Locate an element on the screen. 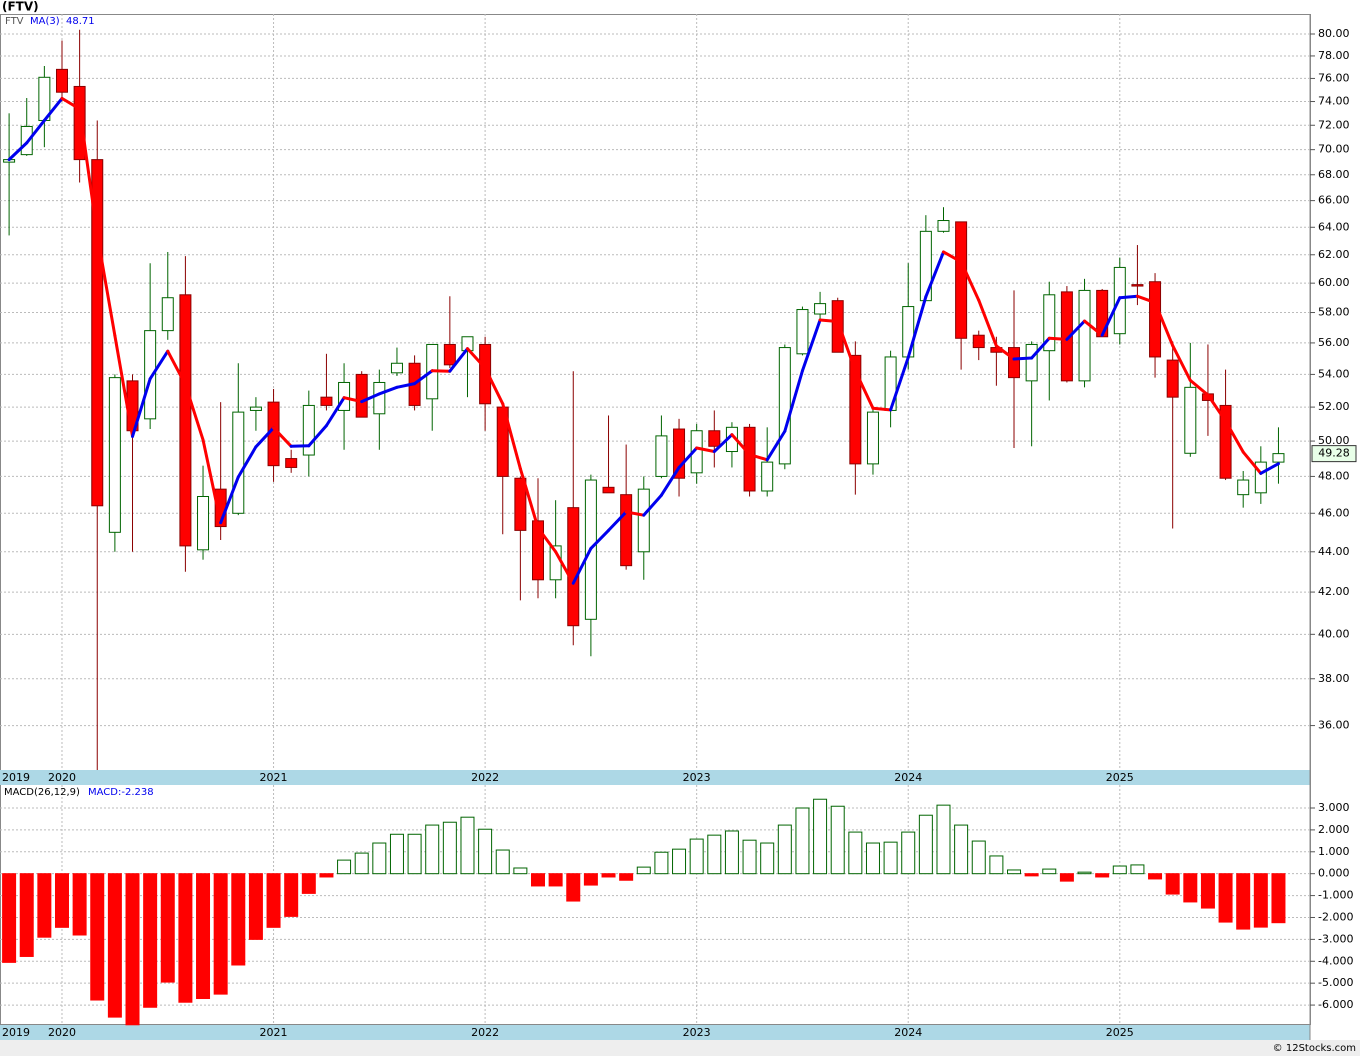 Image resolution: width=1360 pixels, height=1056 pixels. y-tick-label: -2.000 is located at coordinates (1335, 916).